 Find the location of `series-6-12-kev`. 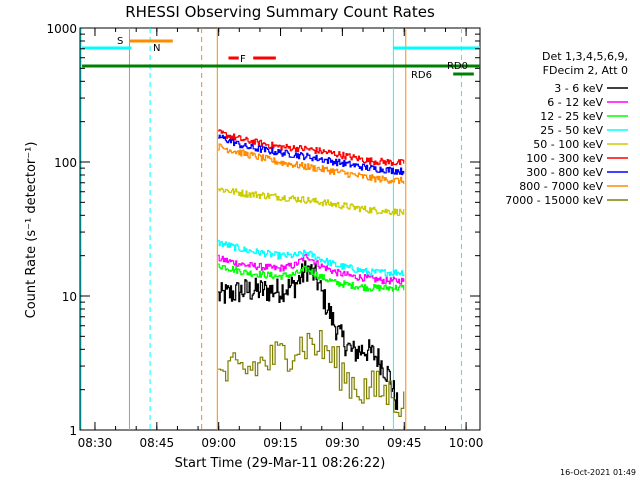

series-6-12-kev is located at coordinates (311, 269).